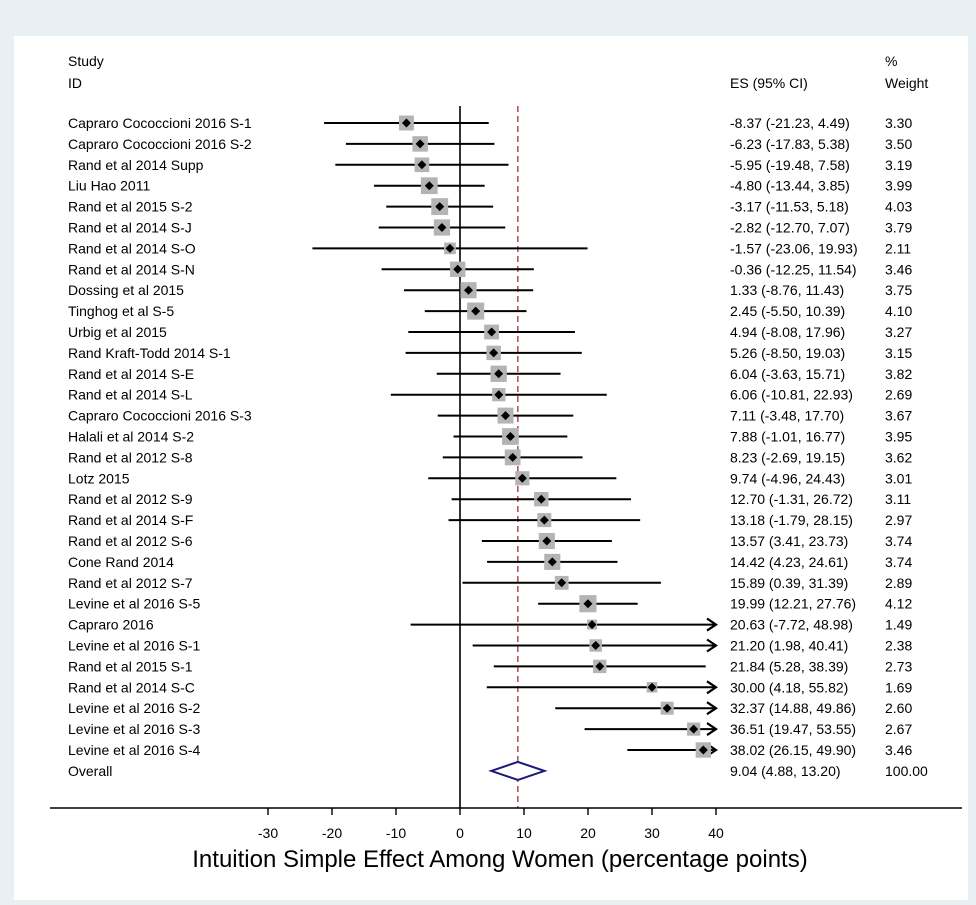 The width and height of the screenshot is (976, 905). I want to click on weight-value: 2.89, so click(898, 583).